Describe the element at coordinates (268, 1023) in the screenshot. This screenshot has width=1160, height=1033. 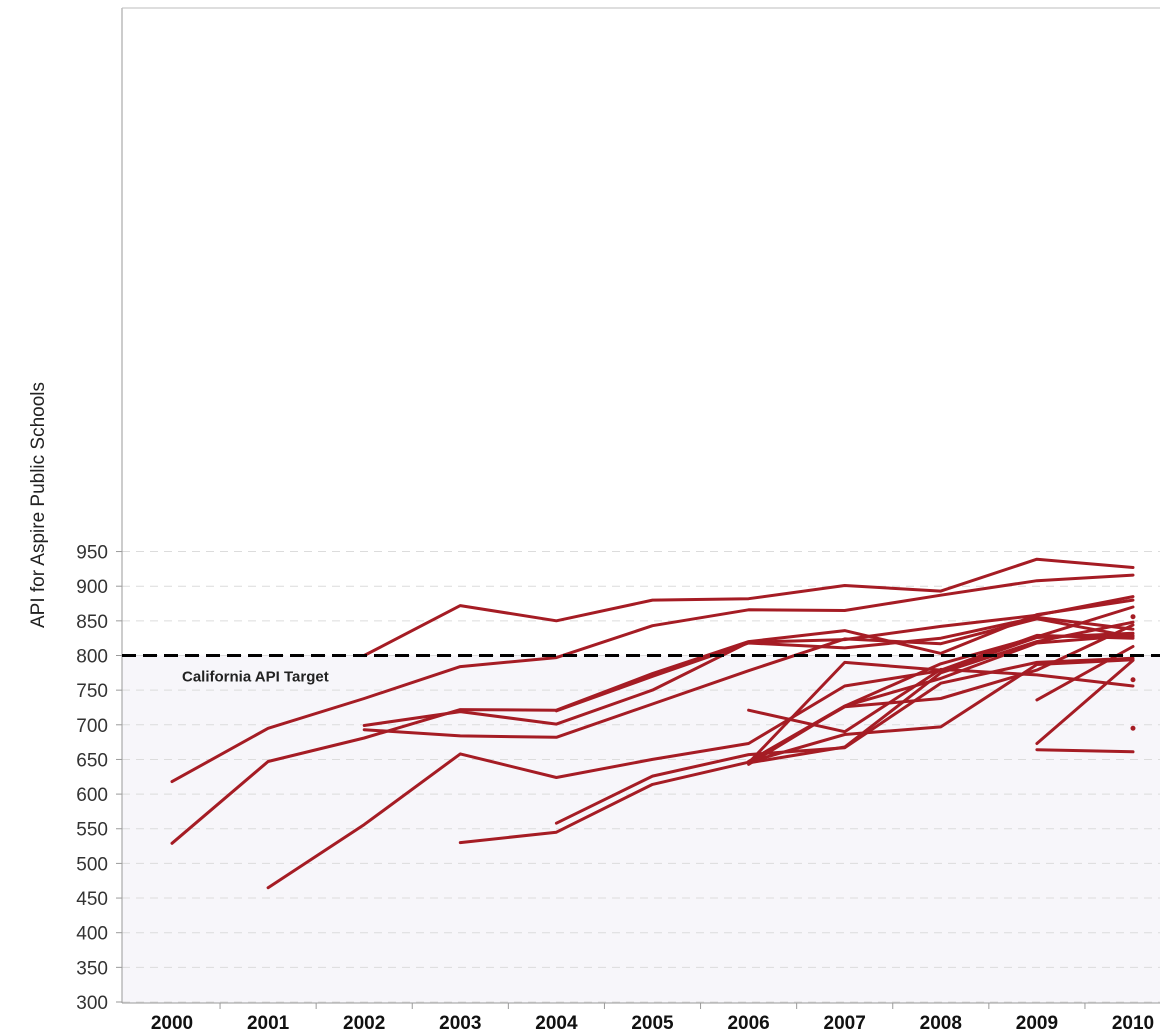
I see `x-tick-label: 2001` at that location.